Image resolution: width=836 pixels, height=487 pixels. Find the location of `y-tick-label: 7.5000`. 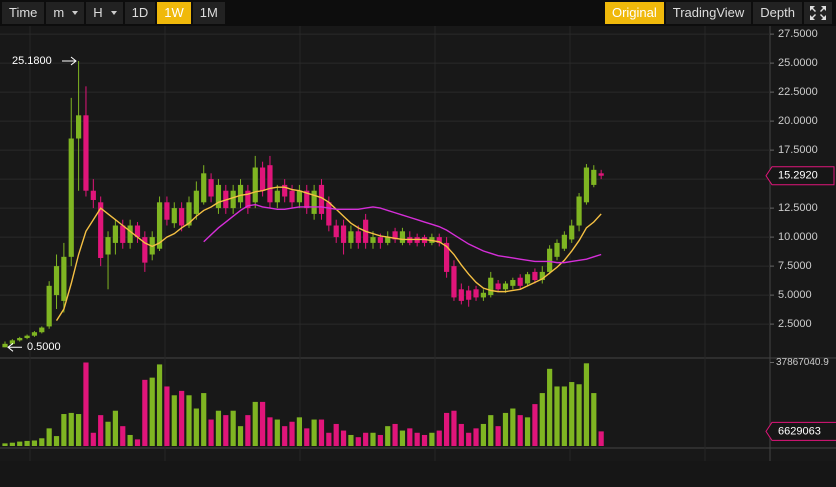

y-tick-label: 7.5000 is located at coordinates (795, 266).